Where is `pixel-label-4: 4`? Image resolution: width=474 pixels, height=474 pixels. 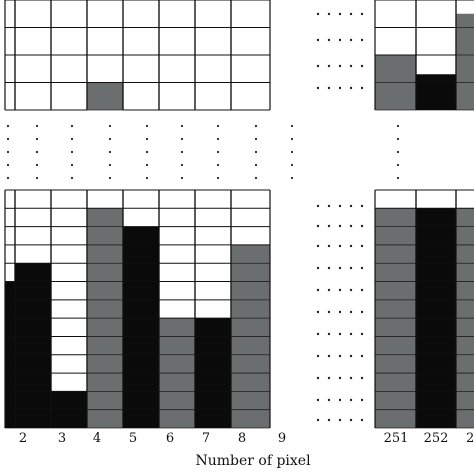
pixel-label-4: 4 is located at coordinates (97, 438).